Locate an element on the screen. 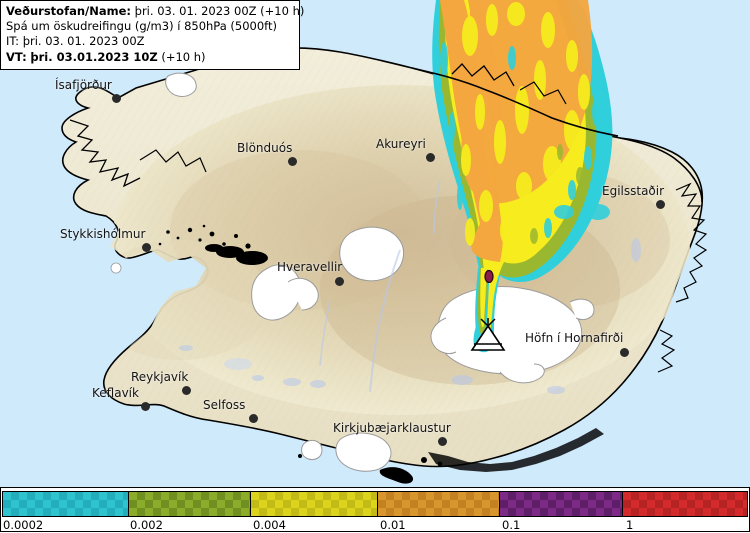 Image resolution: width=750 pixels, height=533 pixels. eruption-vent-marker is located at coordinates (489, 276).